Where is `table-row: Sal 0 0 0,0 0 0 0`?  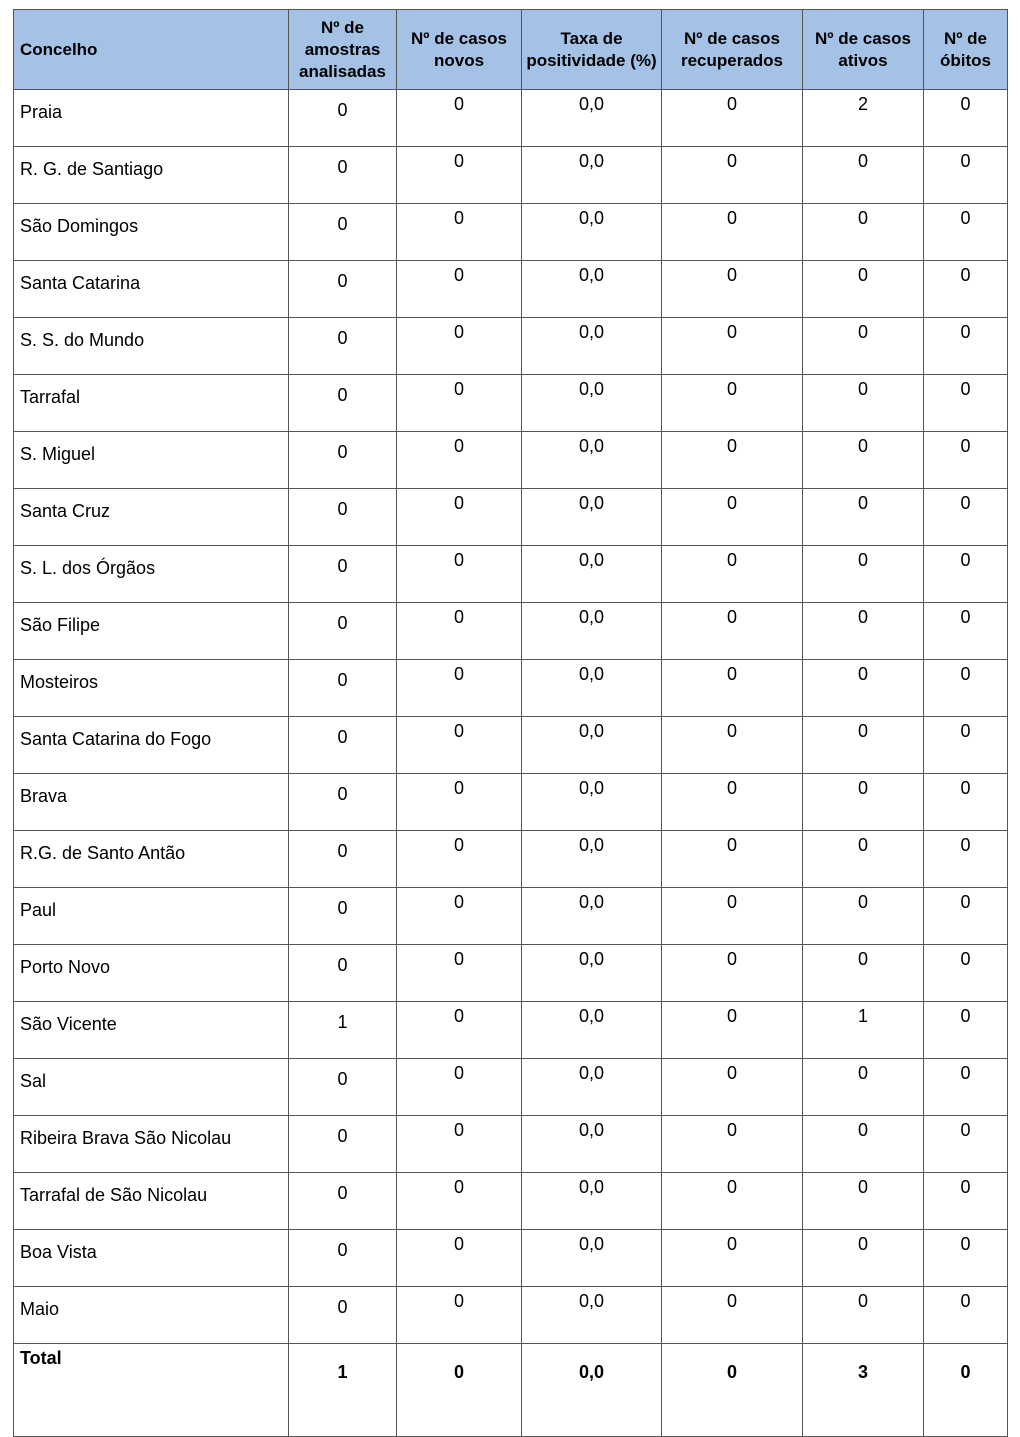
table-row: Sal 0 0 0,0 0 0 0 is located at coordinates (510, 1087).